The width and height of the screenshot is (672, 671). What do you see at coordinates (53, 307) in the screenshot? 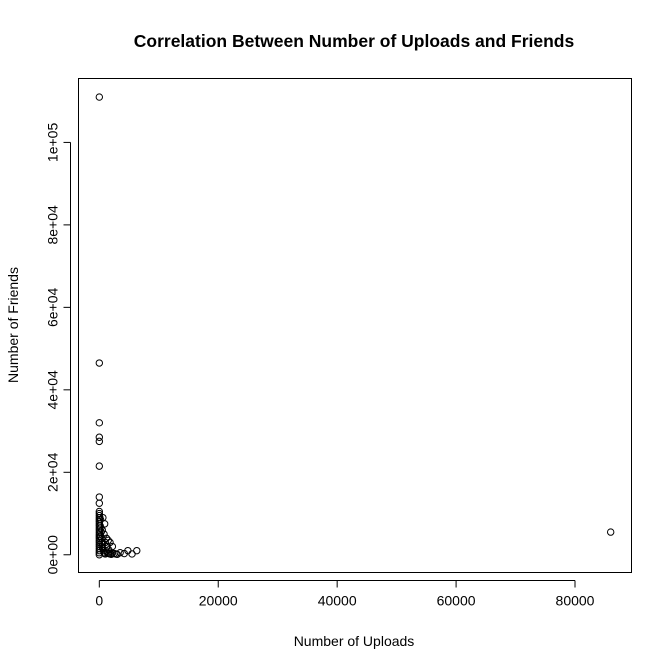
I see `y-tick-label: 6e+04` at bounding box center [53, 307].